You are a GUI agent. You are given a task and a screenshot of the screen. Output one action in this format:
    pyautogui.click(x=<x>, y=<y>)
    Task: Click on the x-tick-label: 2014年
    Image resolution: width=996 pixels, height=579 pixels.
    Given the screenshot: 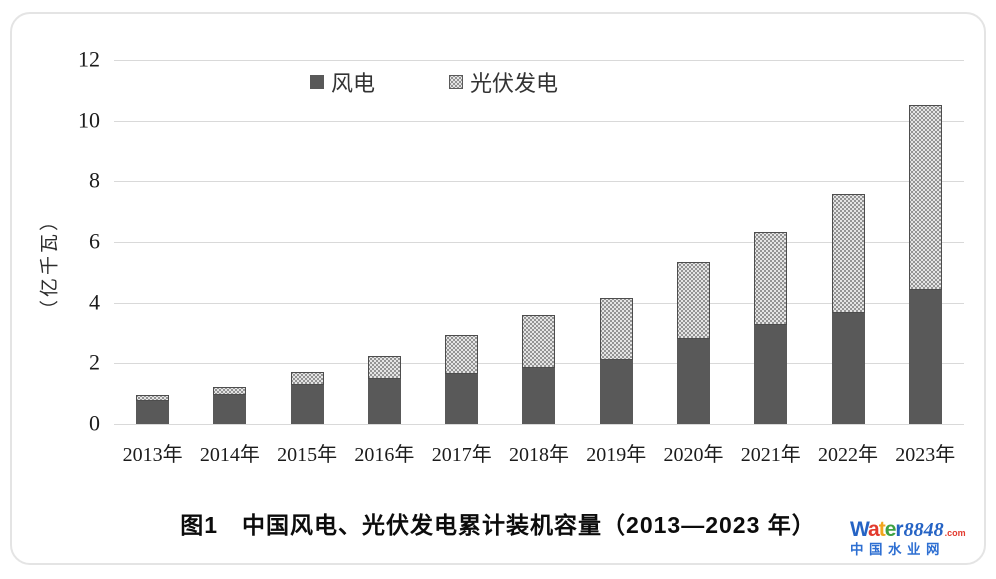 What is the action you would take?
    pyautogui.click(x=229, y=455)
    